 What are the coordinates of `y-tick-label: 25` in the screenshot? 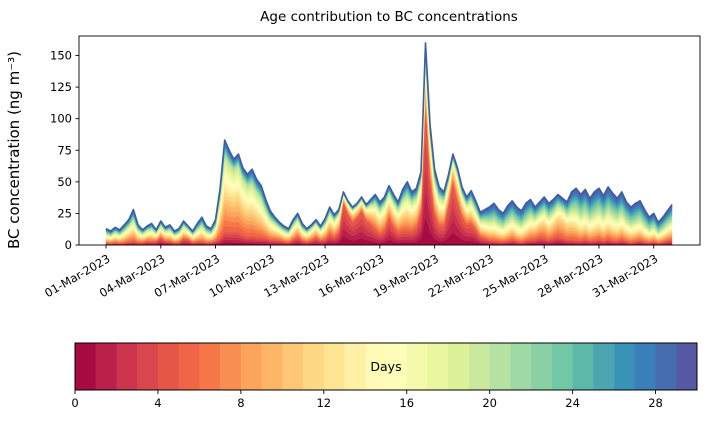 It's located at (64, 213).